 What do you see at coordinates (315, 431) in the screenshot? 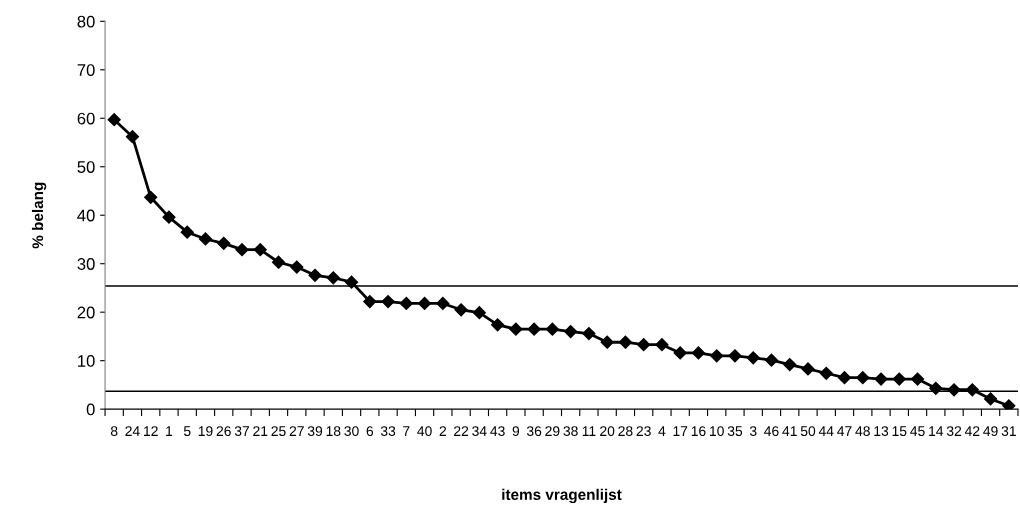
I see `x-tick-label: 39` at bounding box center [315, 431].